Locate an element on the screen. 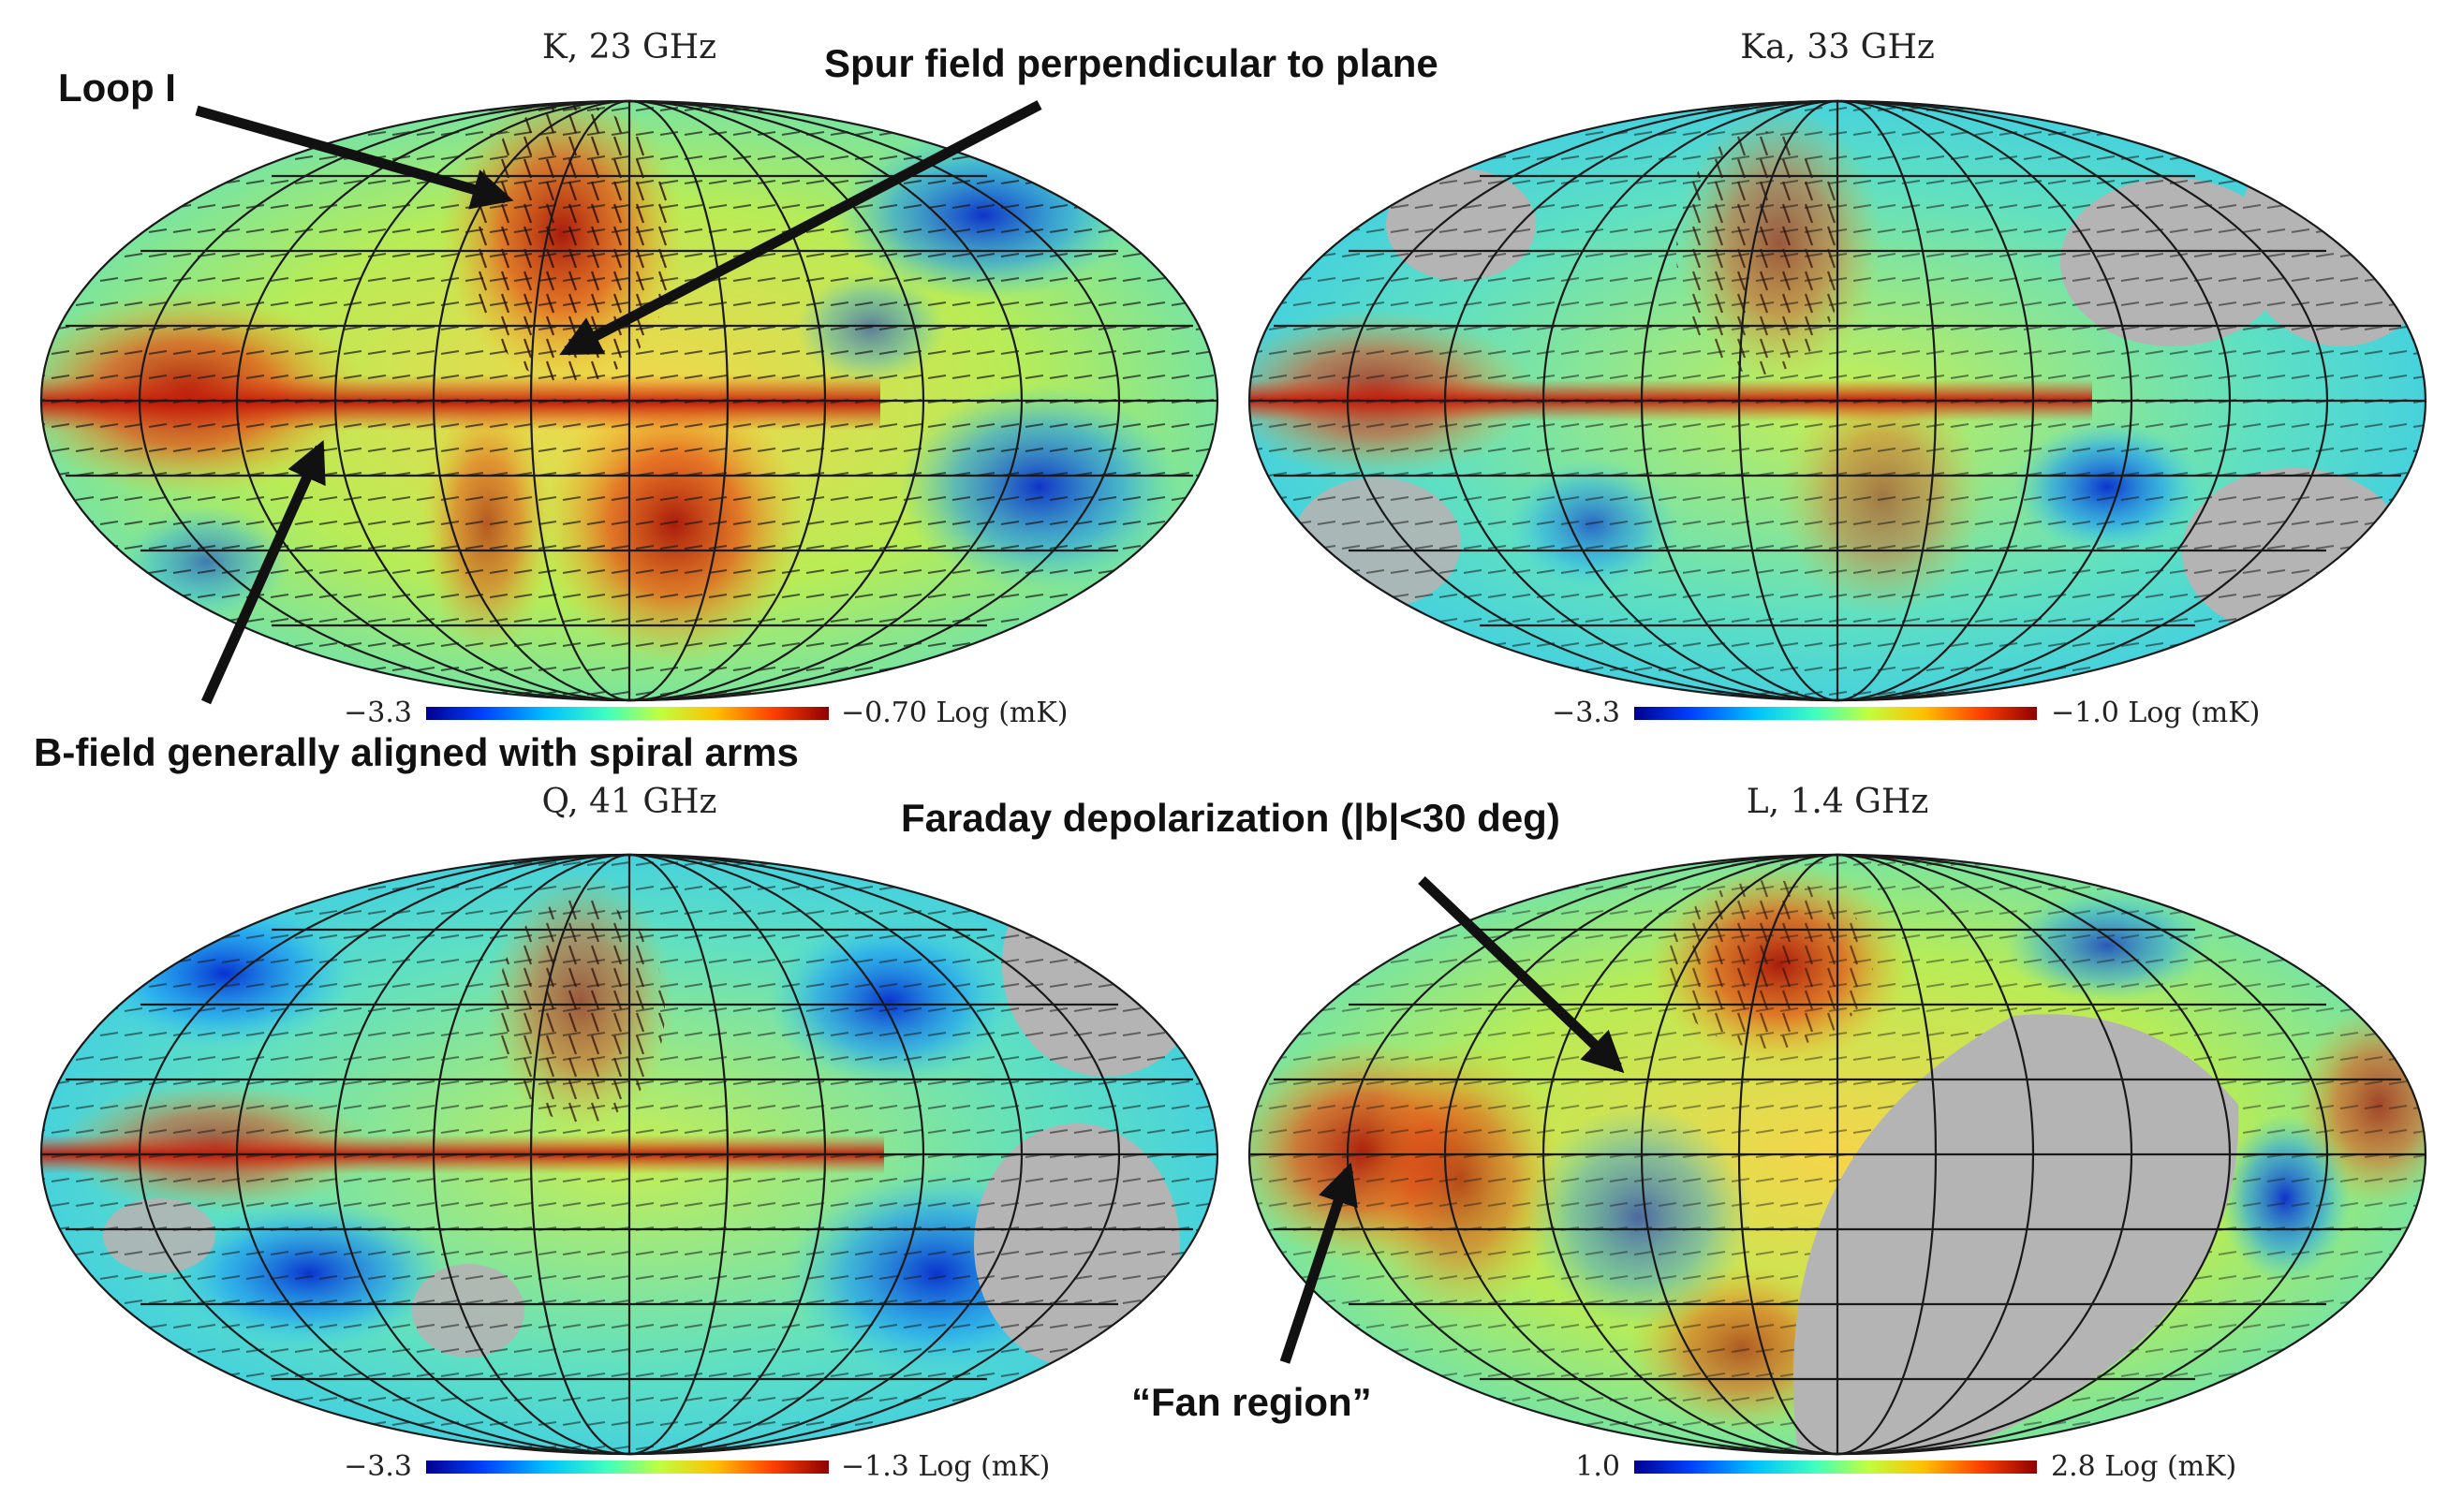 This screenshot has height=1512, width=2463. colorbar-min: 1.0 is located at coordinates (1597, 1466).